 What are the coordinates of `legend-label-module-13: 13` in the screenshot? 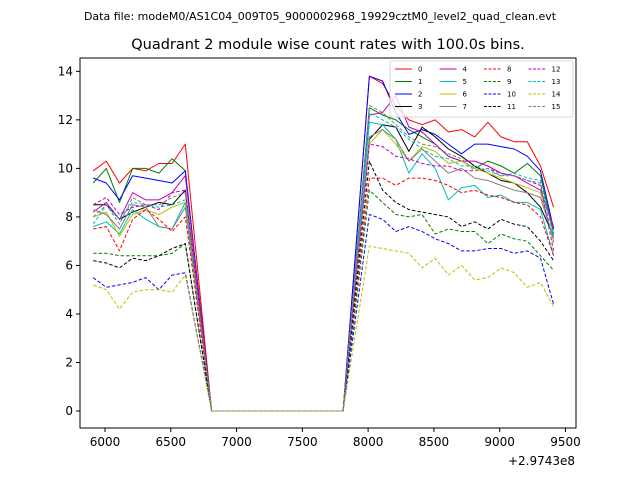 It's located at (556, 82).